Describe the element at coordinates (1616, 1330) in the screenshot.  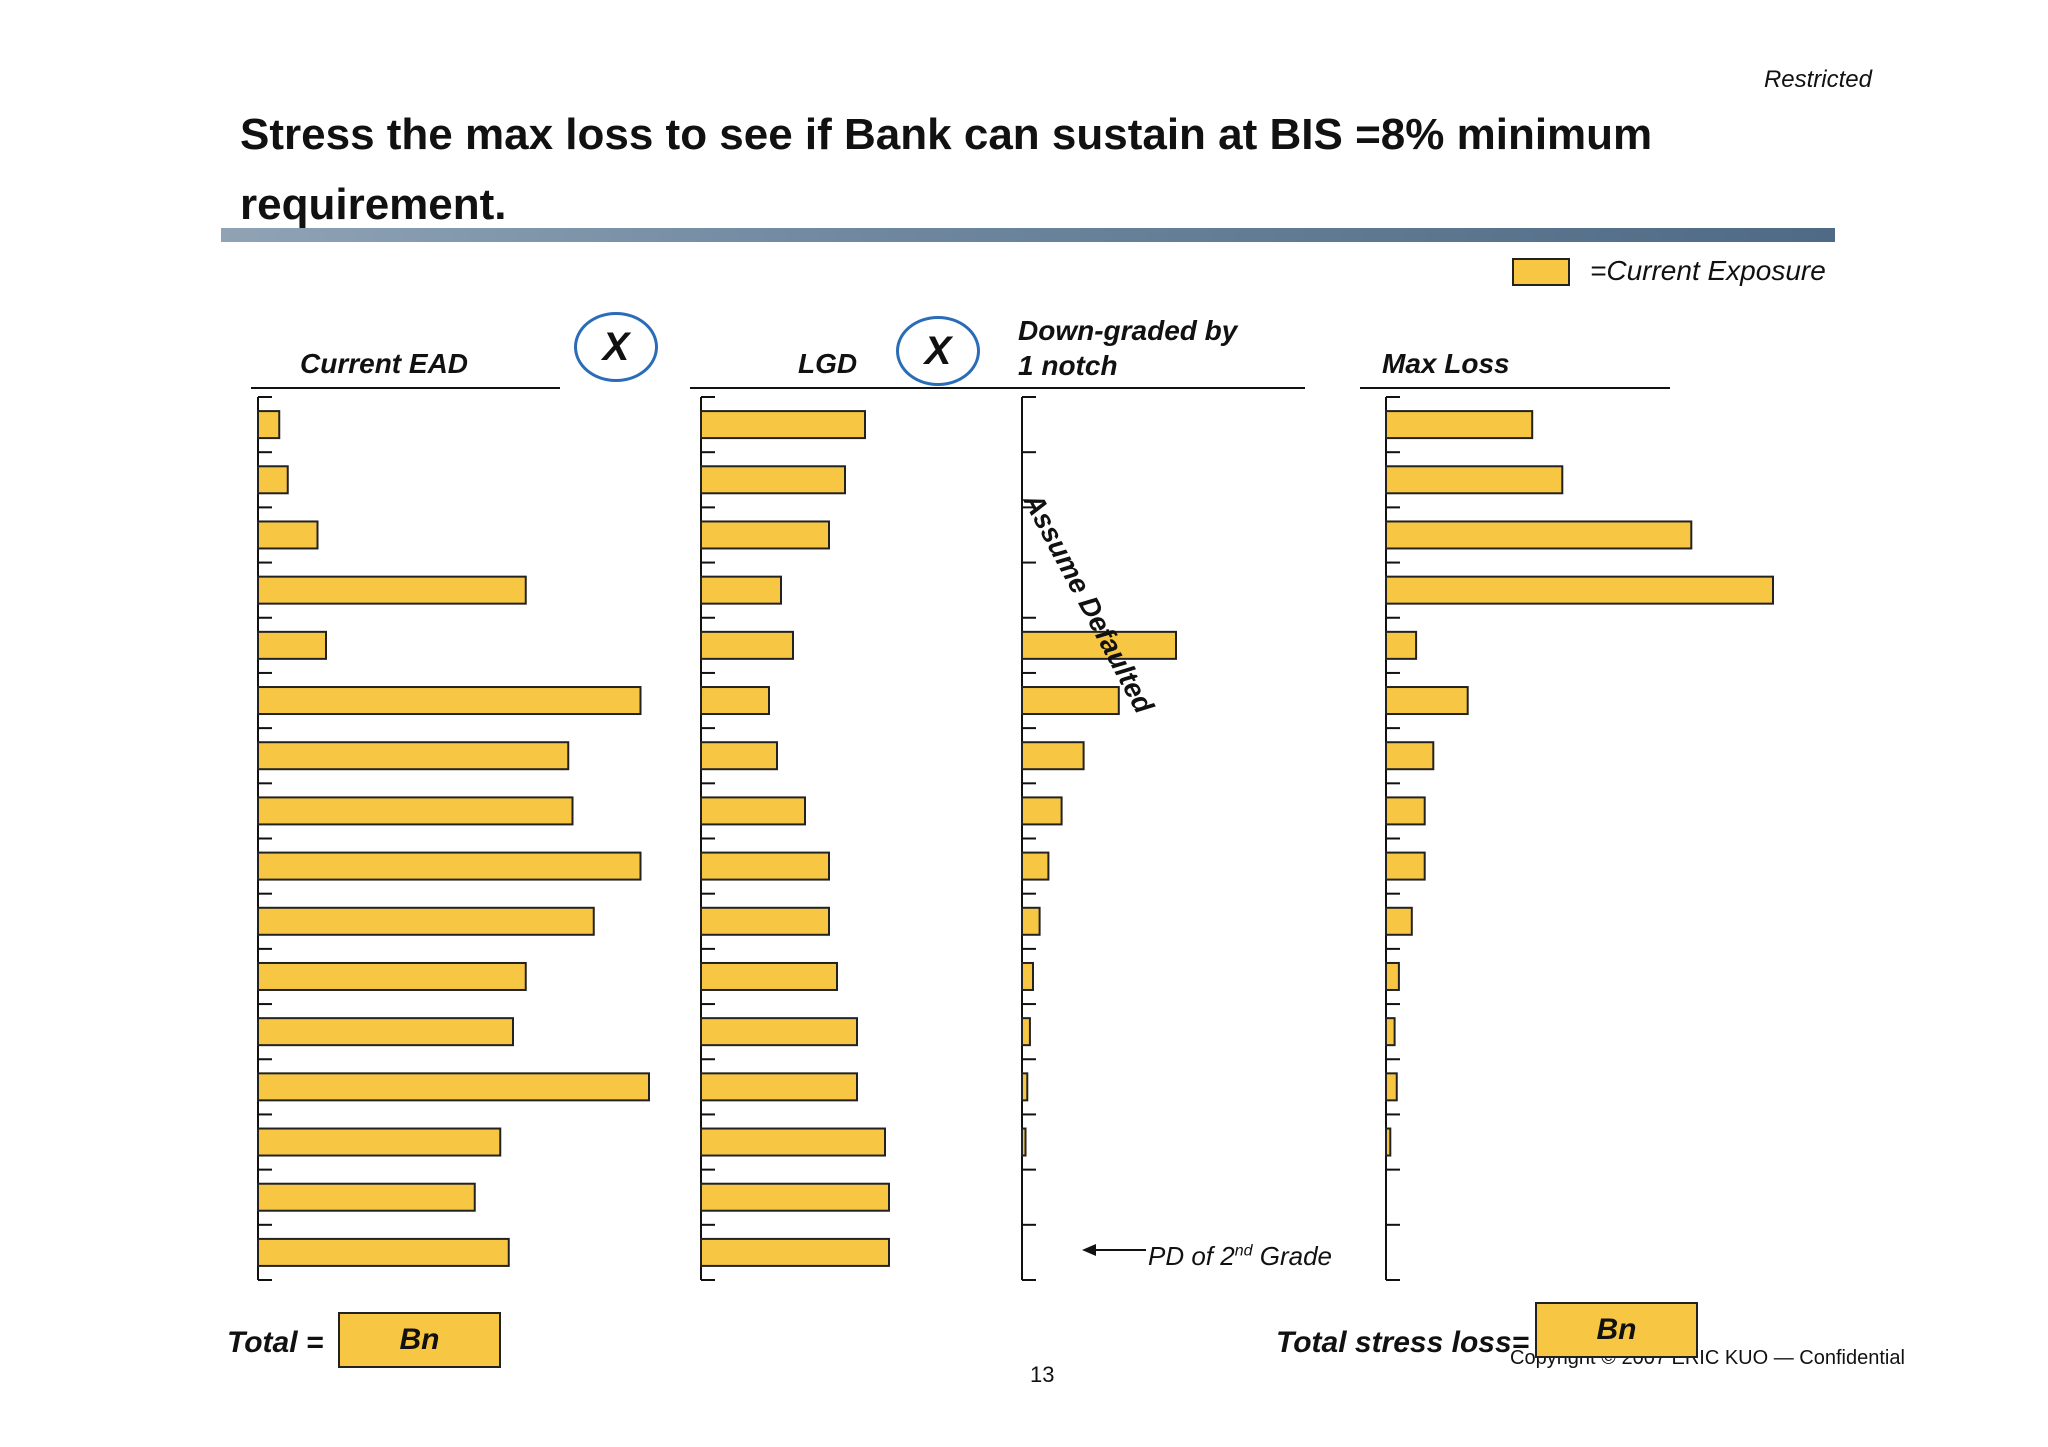
I see `stress-loss-value-box: Bn` at that location.